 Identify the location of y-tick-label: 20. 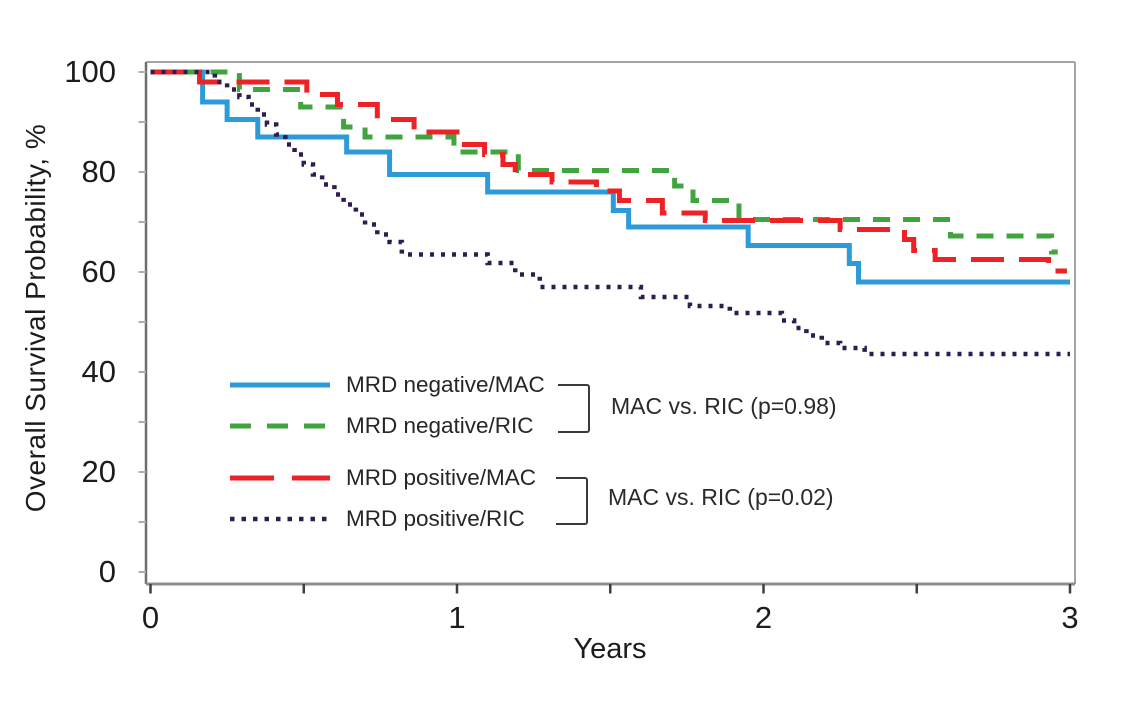
(98, 471).